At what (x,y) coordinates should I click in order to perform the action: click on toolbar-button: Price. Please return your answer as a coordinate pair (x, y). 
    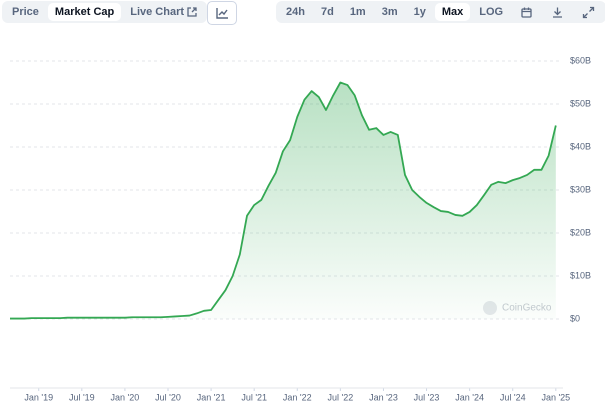
    Looking at the image, I should click on (25, 12).